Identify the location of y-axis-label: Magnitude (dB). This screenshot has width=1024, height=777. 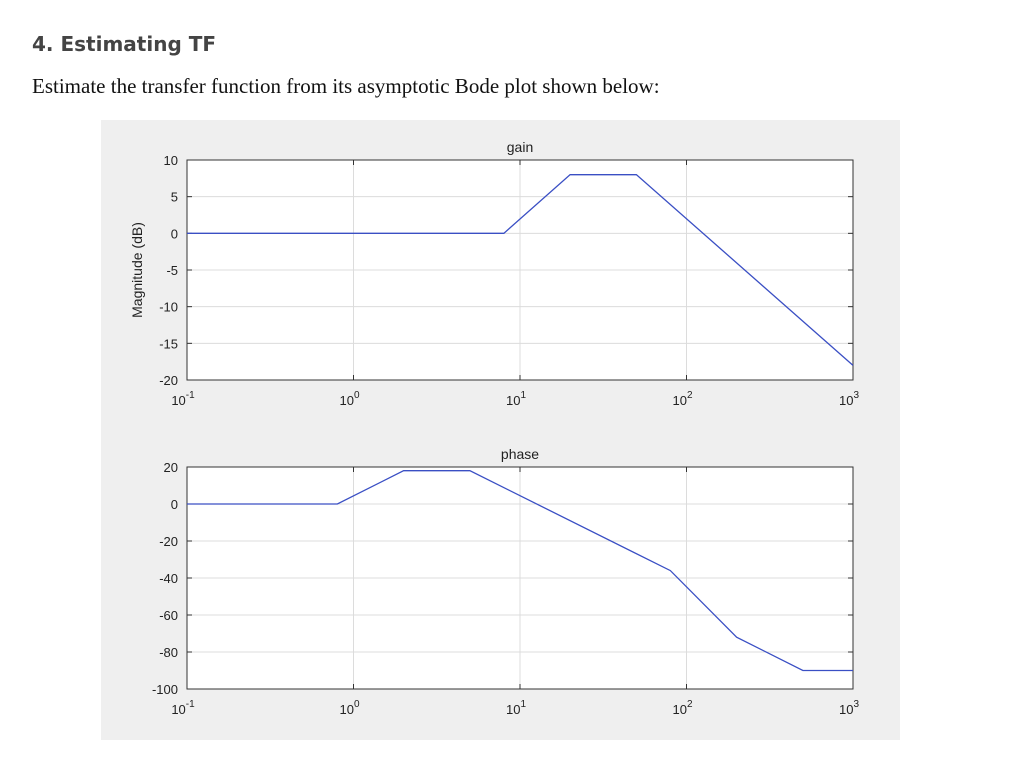
(137, 270).